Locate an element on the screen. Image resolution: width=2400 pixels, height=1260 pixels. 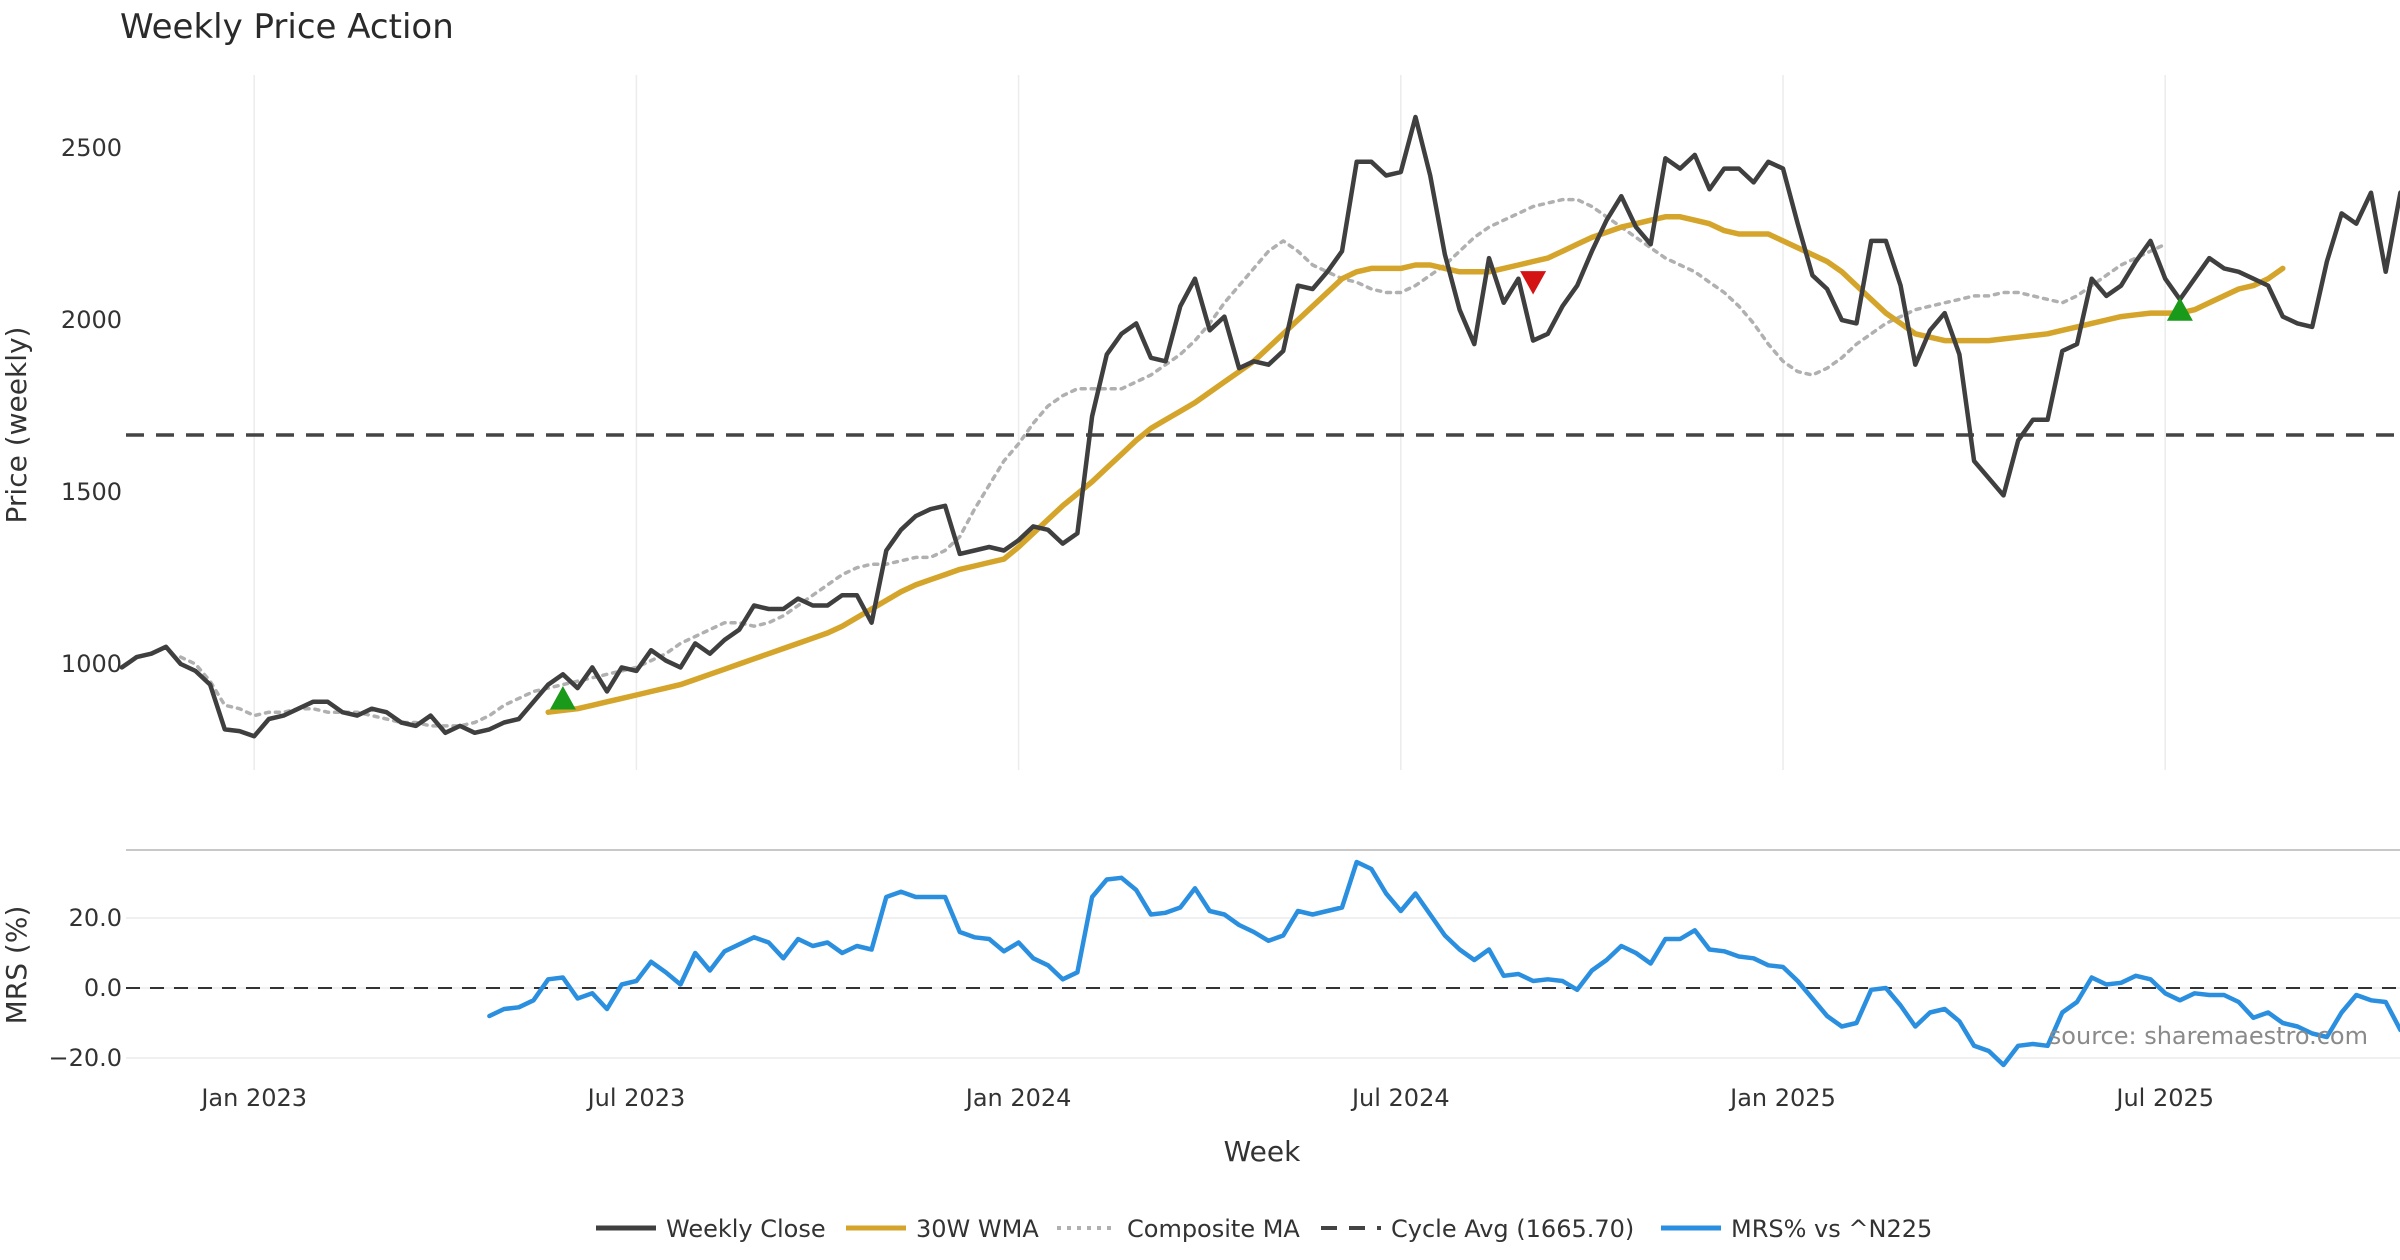
x-tick-label: Jul 2023 is located at coordinates (636, 1098).